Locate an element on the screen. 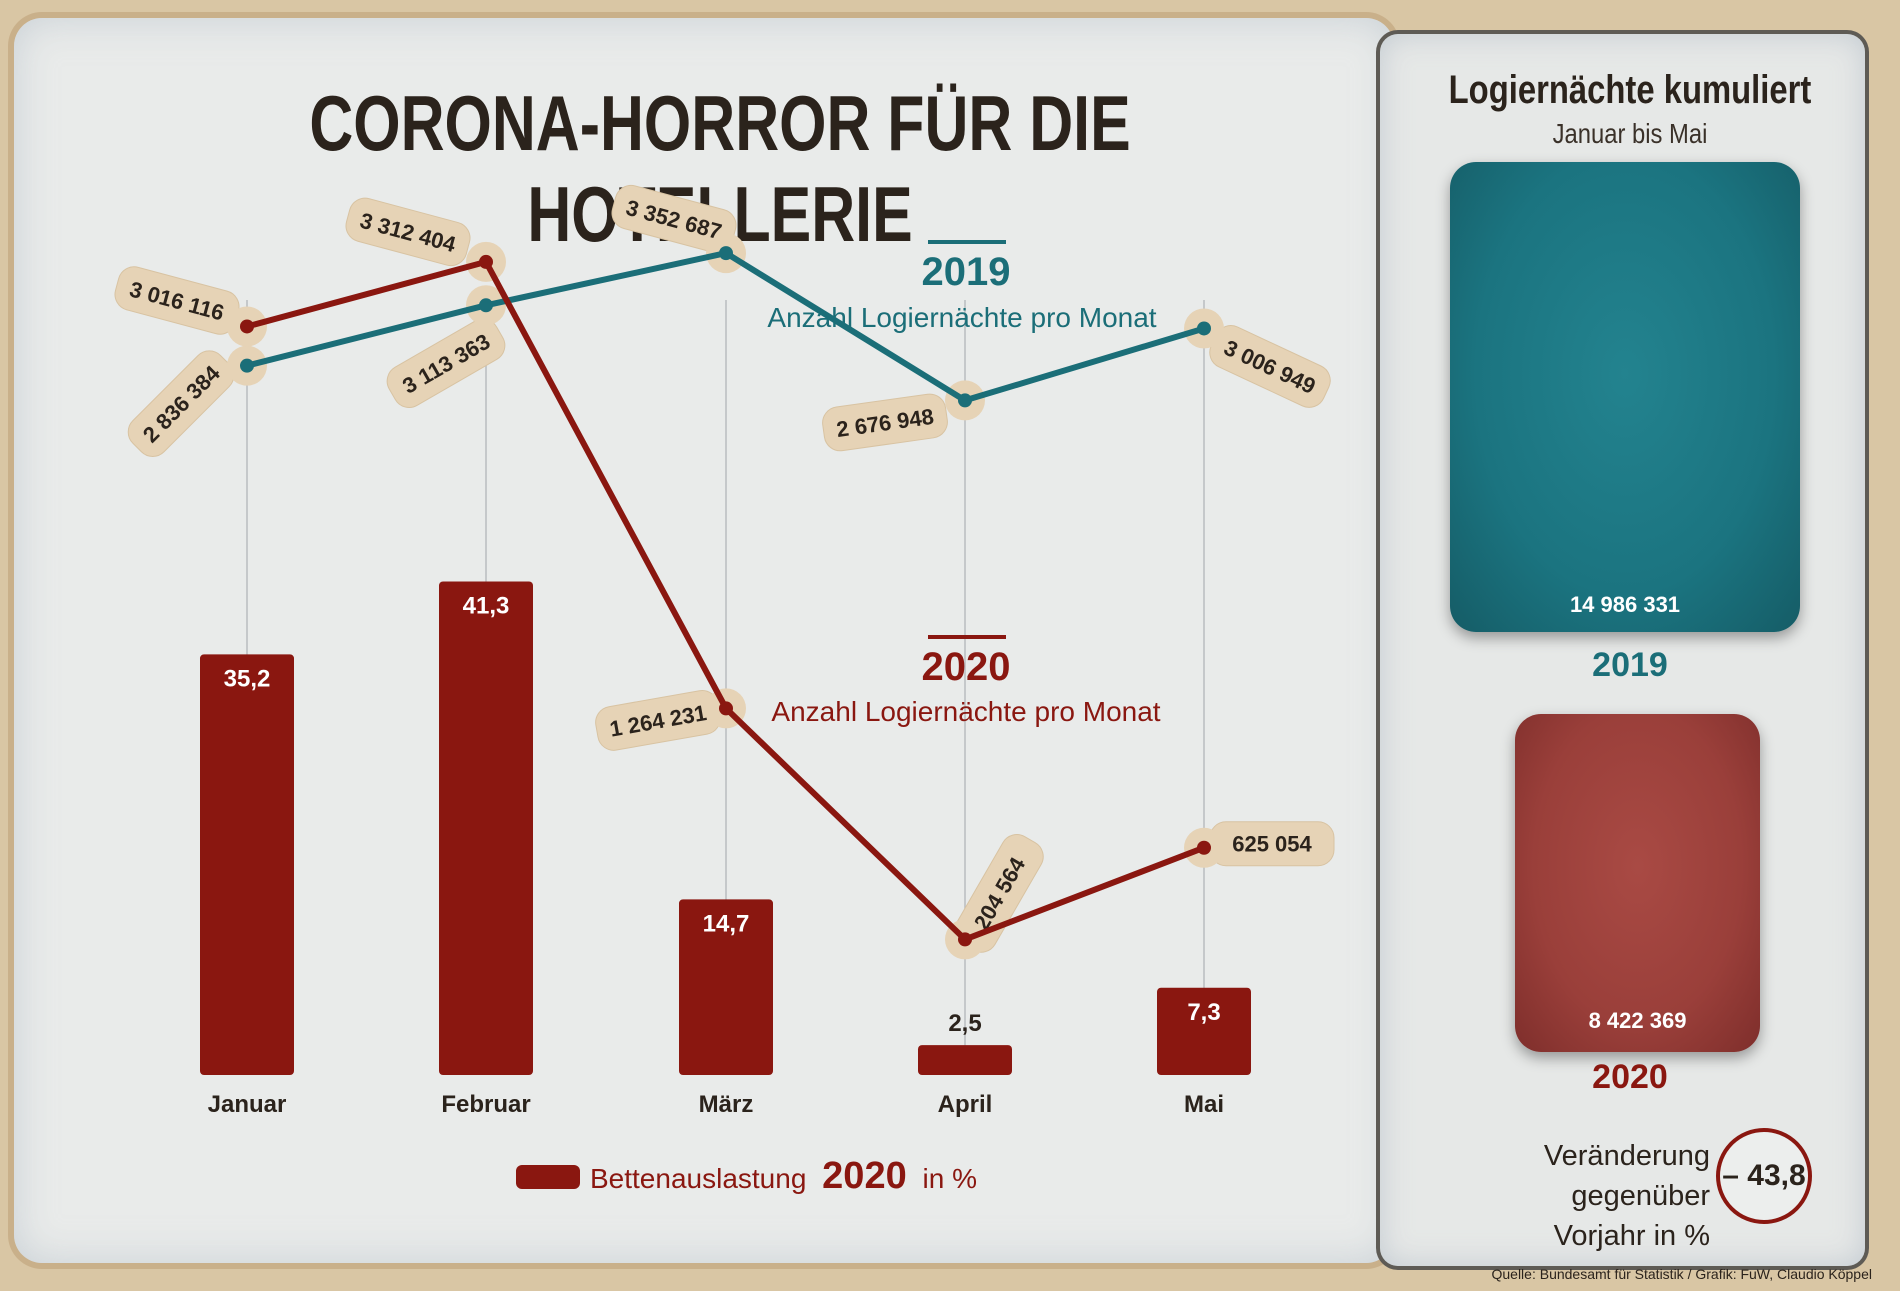 This screenshot has width=1900, height=1291. legend-bars-prefix: Bettenauslastung is located at coordinates (698, 1178).